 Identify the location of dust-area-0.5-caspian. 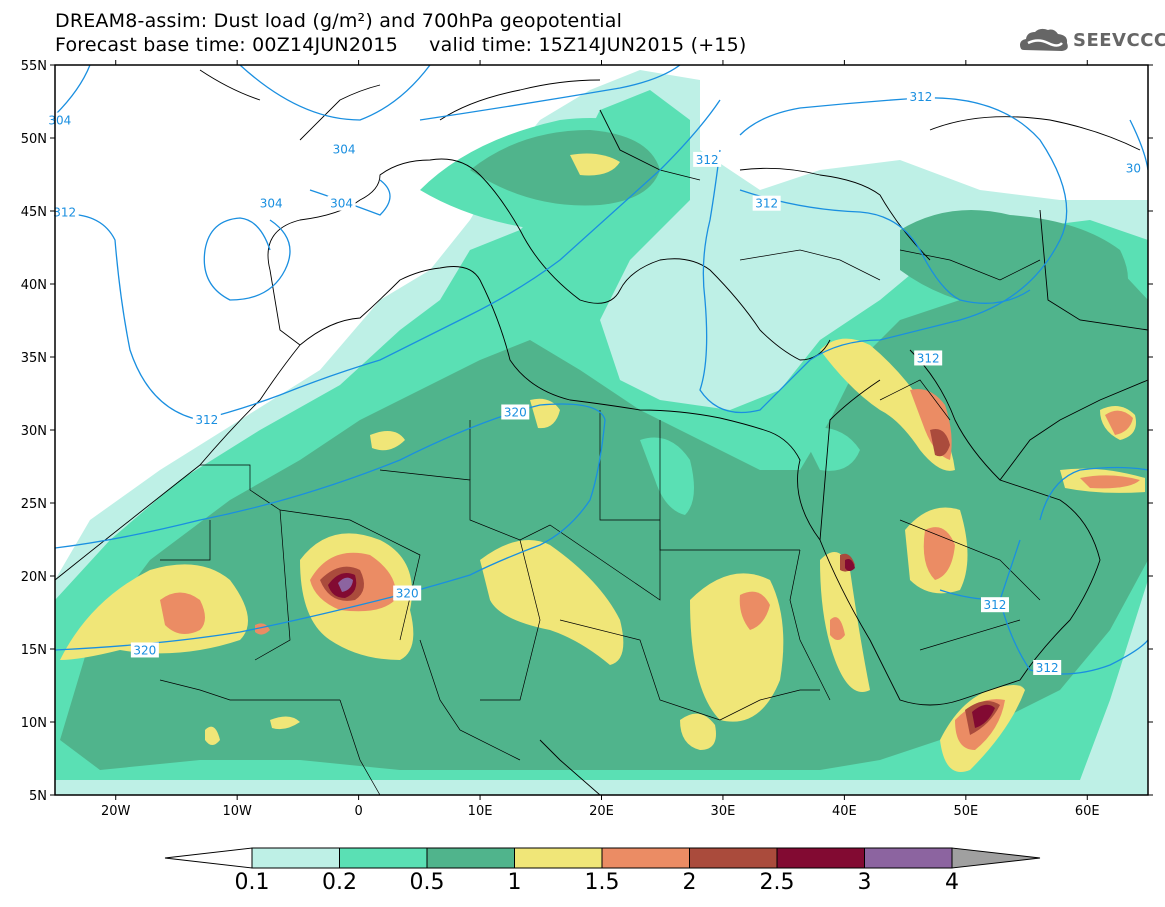
(1014, 262).